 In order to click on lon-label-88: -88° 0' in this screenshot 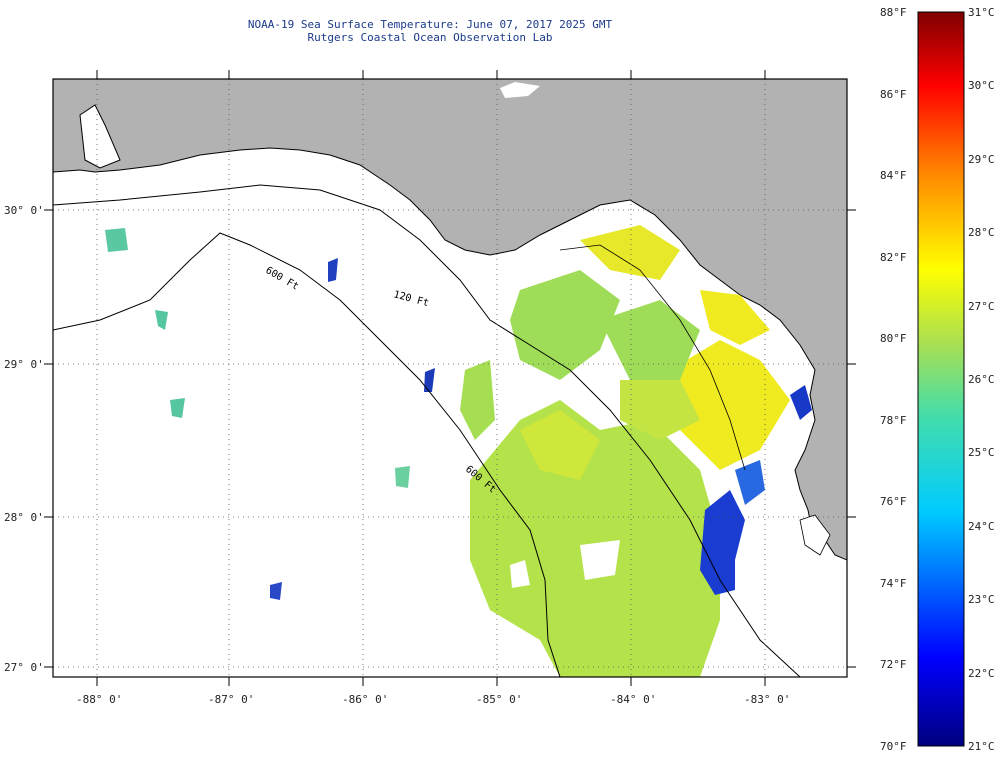, I will do `click(99, 699)`.